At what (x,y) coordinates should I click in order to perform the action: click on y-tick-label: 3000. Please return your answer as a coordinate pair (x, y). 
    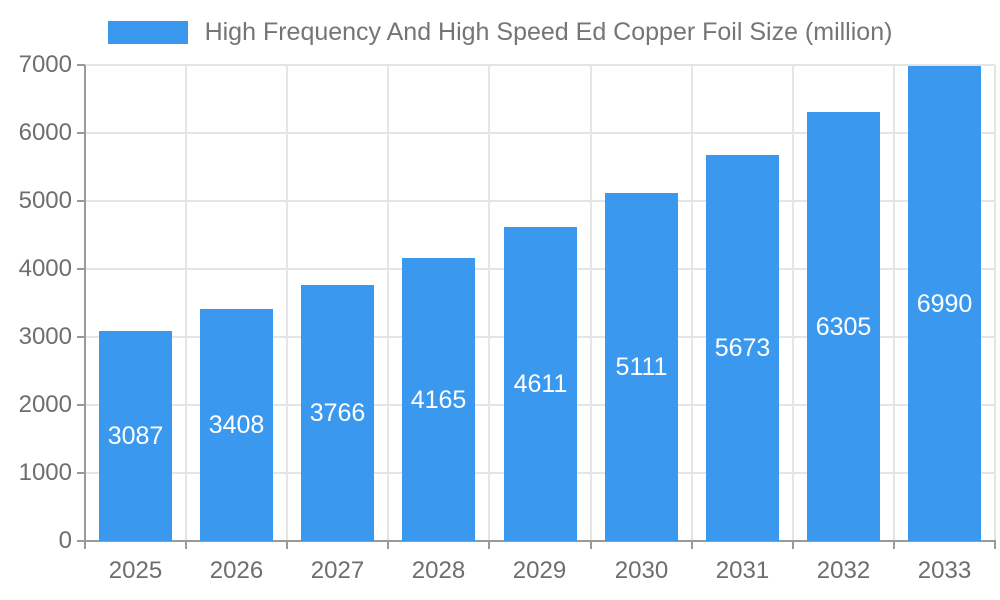
    Looking at the image, I should click on (45, 336).